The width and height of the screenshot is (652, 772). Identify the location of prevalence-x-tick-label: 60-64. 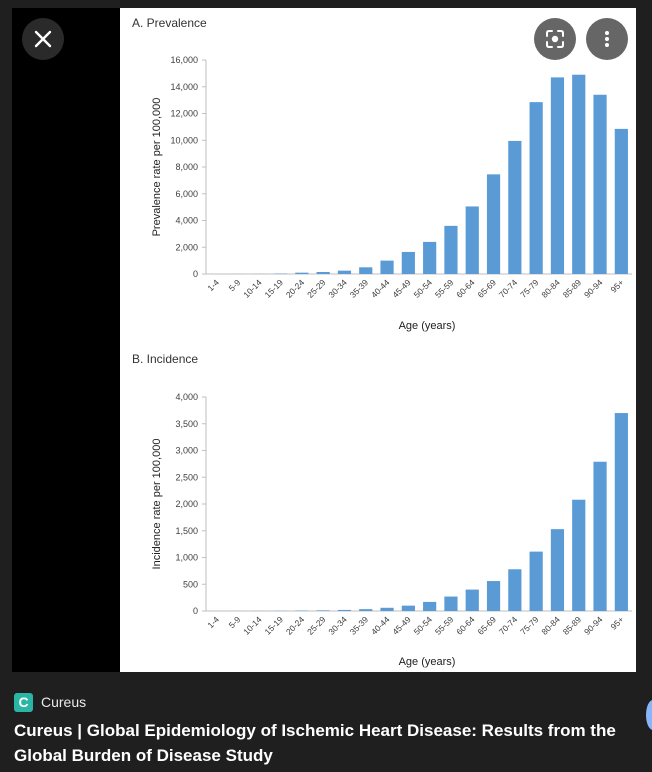
(465, 288).